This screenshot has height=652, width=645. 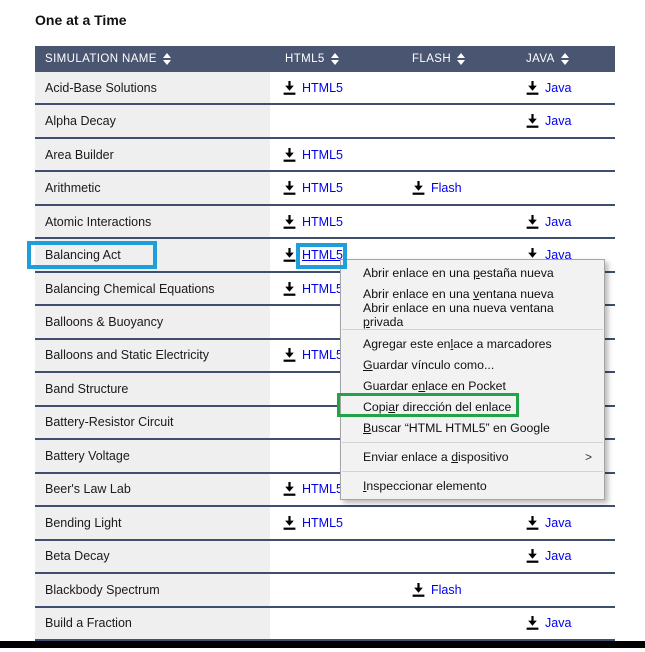 I want to click on simulation-name: Acid-Base Solutions, so click(x=101, y=87).